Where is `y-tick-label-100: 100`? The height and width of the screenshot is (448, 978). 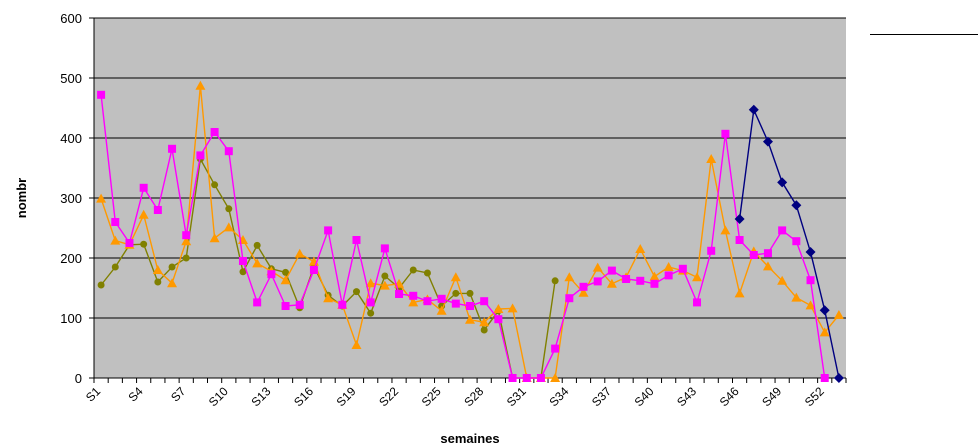
y-tick-label-100: 100 is located at coordinates (71, 318).